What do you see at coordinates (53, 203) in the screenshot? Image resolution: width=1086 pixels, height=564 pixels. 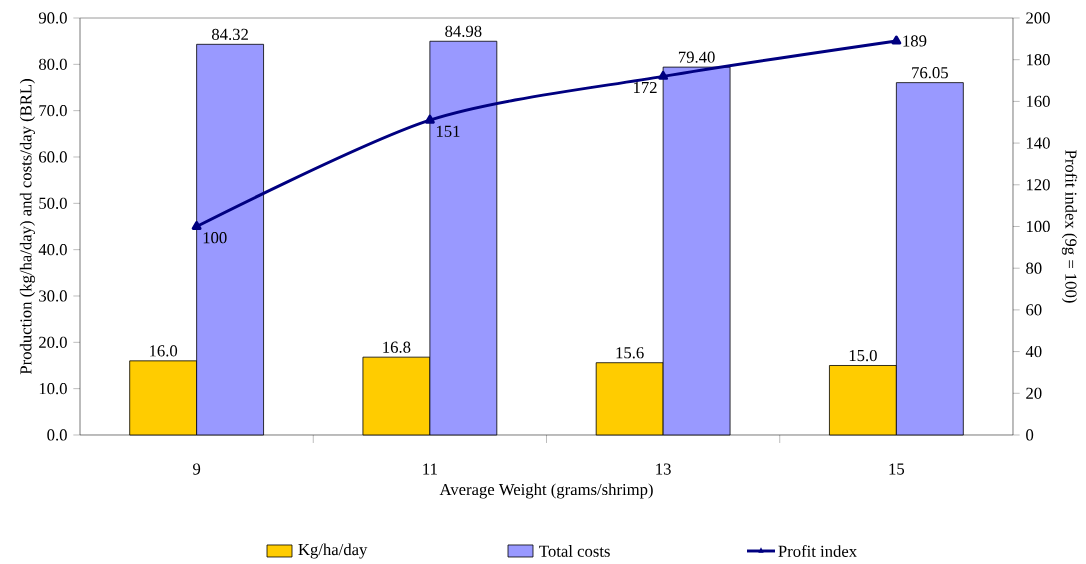 I see `y-tick-label: 50.0` at bounding box center [53, 203].